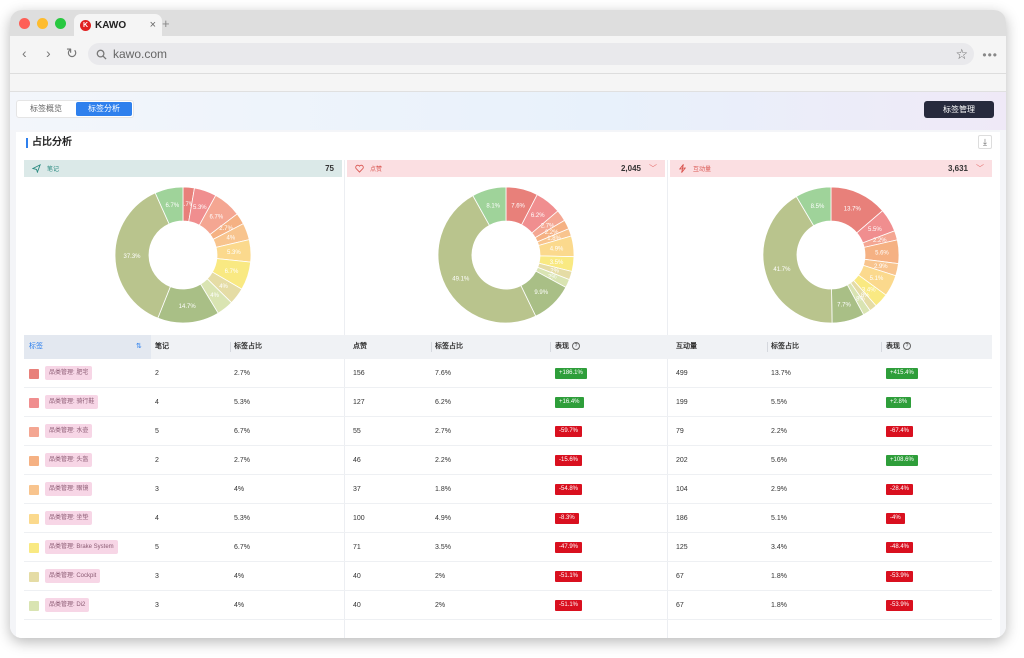  Describe the element at coordinates (541, 293) in the screenshot. I see `donut-slice-label: 9.9%` at that location.